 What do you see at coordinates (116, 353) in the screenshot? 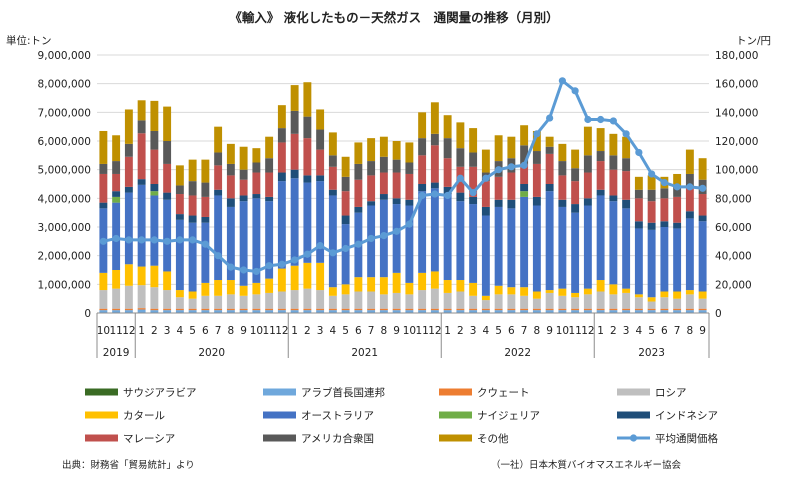
I see `year-label: 2019` at bounding box center [116, 353].